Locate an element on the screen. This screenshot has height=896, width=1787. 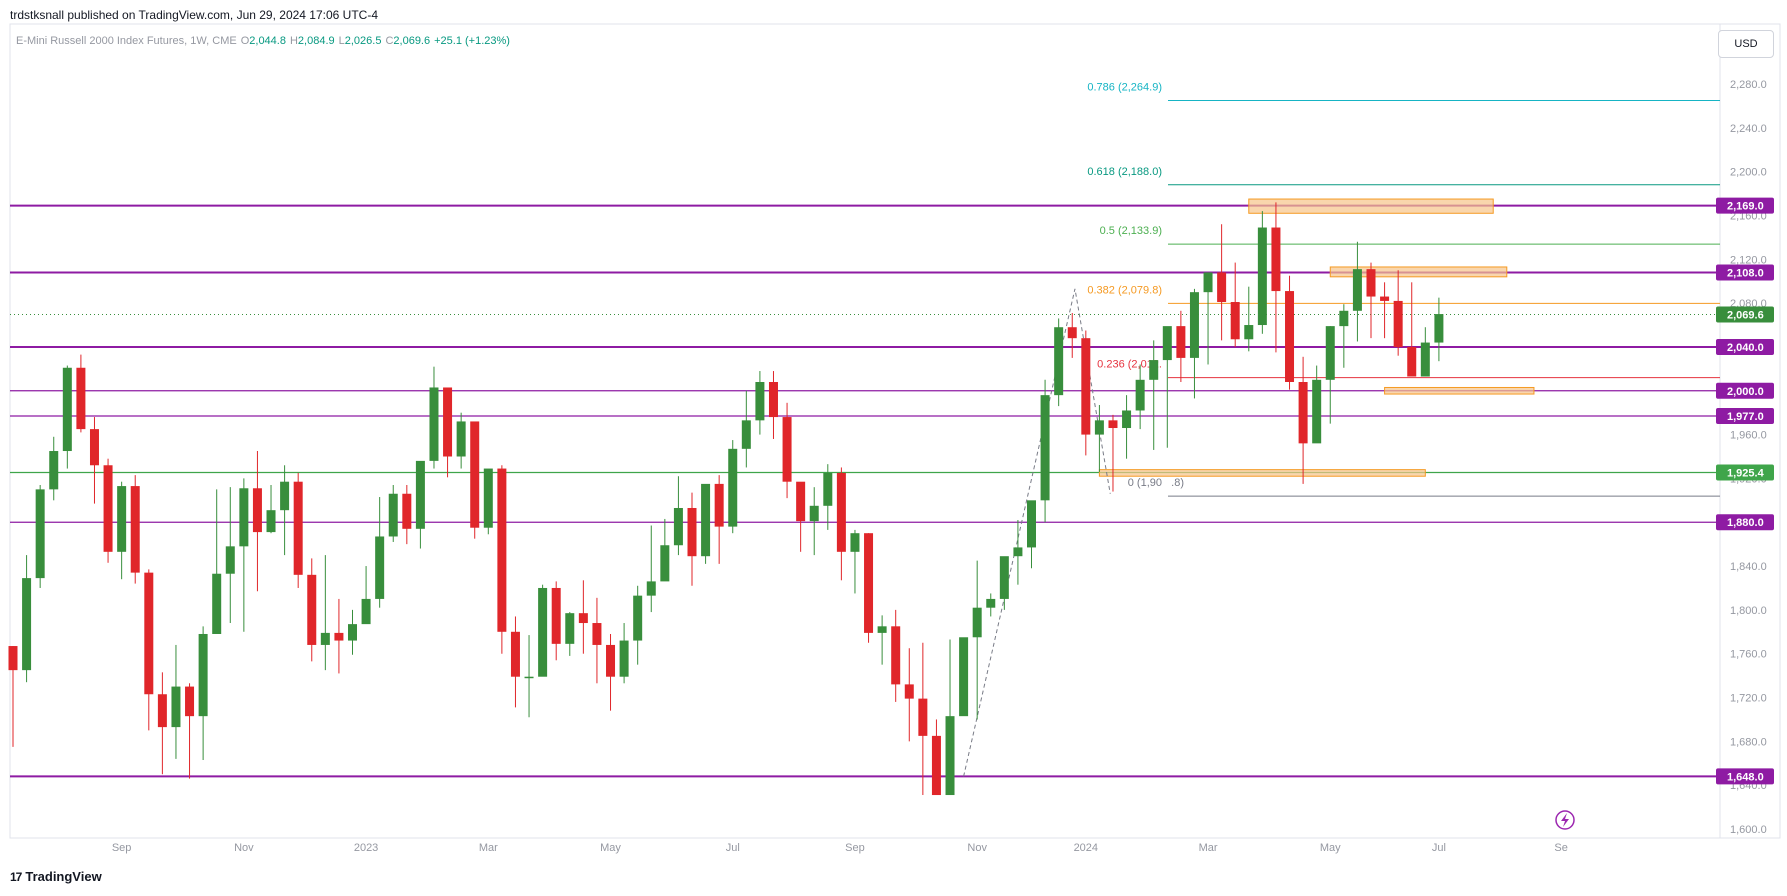
key-level-tag-label: 2,000.0 is located at coordinates (1745, 392).